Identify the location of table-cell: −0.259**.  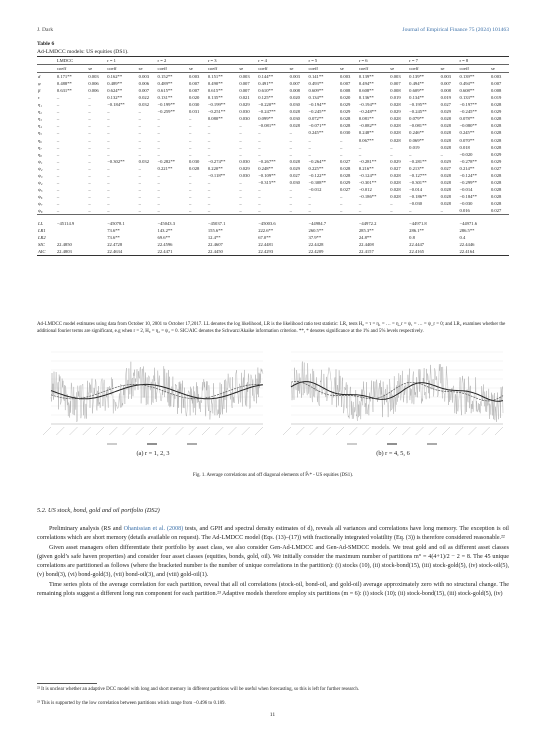
(166, 112).